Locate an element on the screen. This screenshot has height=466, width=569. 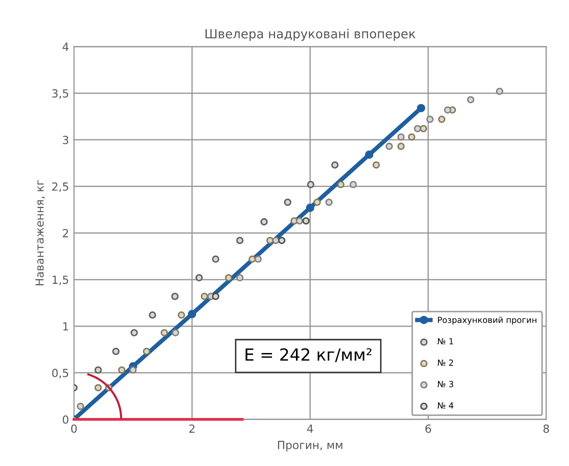
x-tick-label: 8 is located at coordinates (546, 428).